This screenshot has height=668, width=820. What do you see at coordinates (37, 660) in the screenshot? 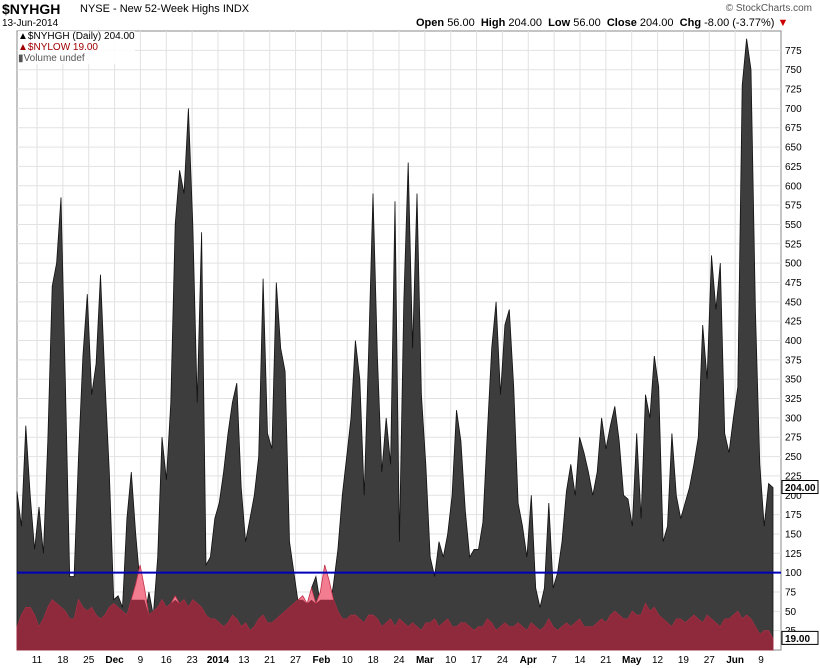
I see `x-tick-label: 11` at bounding box center [37, 660].